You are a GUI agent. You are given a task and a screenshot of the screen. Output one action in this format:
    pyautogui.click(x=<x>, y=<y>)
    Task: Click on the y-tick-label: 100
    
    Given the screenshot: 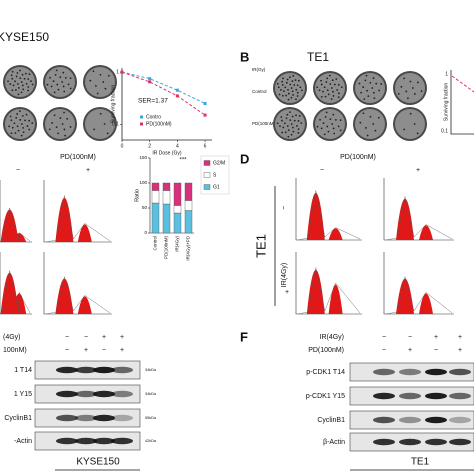 What is the action you would take?
    pyautogui.click(x=143, y=182)
    